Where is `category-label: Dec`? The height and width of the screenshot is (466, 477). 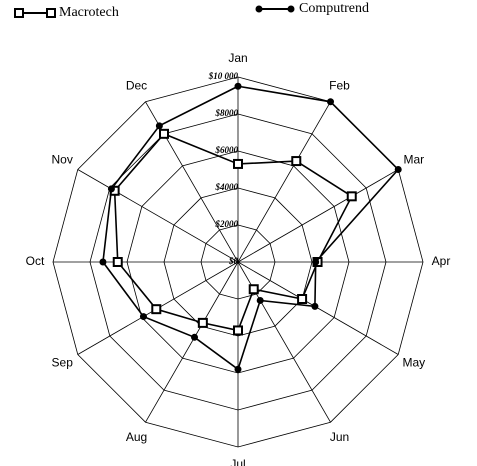 category-label: Dec is located at coordinates (136, 85).